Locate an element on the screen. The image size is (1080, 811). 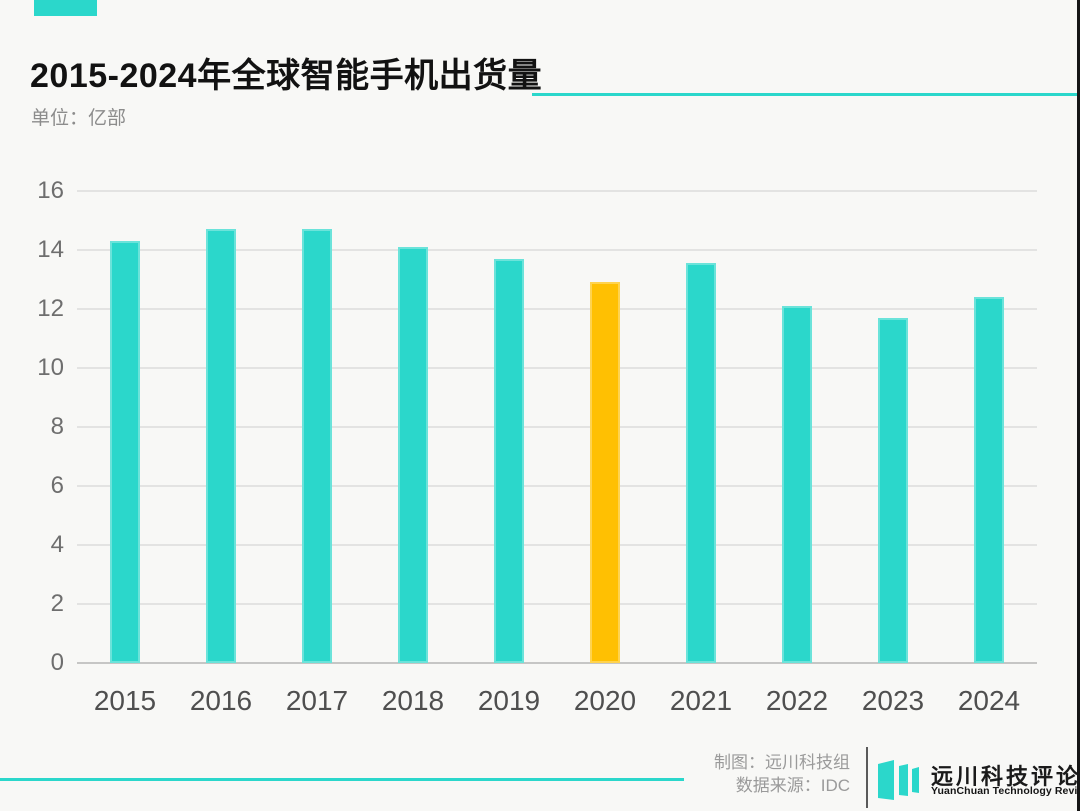
bar-2016 is located at coordinates (221, 446).